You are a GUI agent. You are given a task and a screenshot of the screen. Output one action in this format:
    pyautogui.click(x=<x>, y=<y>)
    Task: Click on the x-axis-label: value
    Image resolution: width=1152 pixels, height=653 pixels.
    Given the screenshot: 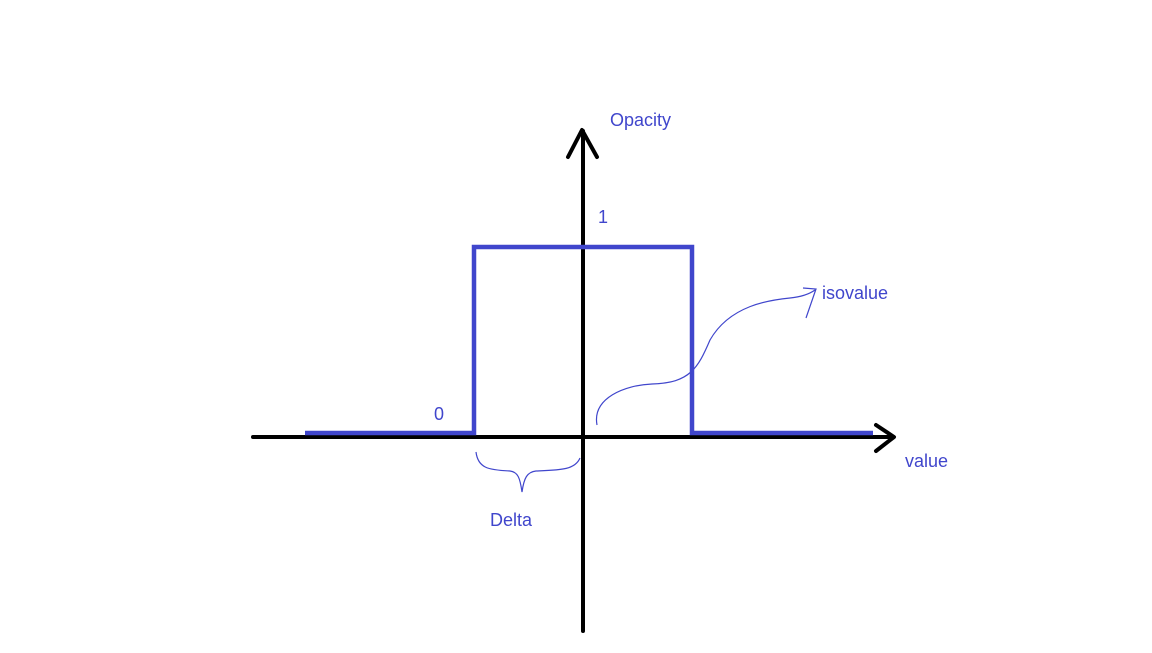 What is the action you would take?
    pyautogui.click(x=927, y=461)
    